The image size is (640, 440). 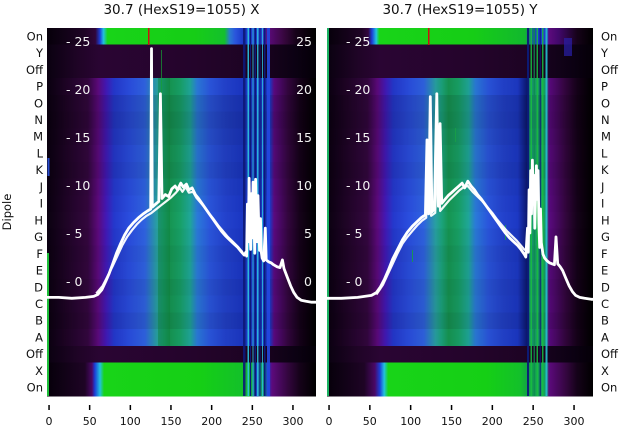 What do you see at coordinates (460, 338) in the screenshot?
I see `heatmap-row-a` at bounding box center [460, 338].